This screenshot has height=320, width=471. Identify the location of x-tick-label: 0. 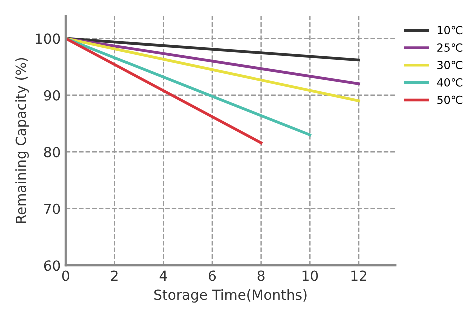
(66, 276).